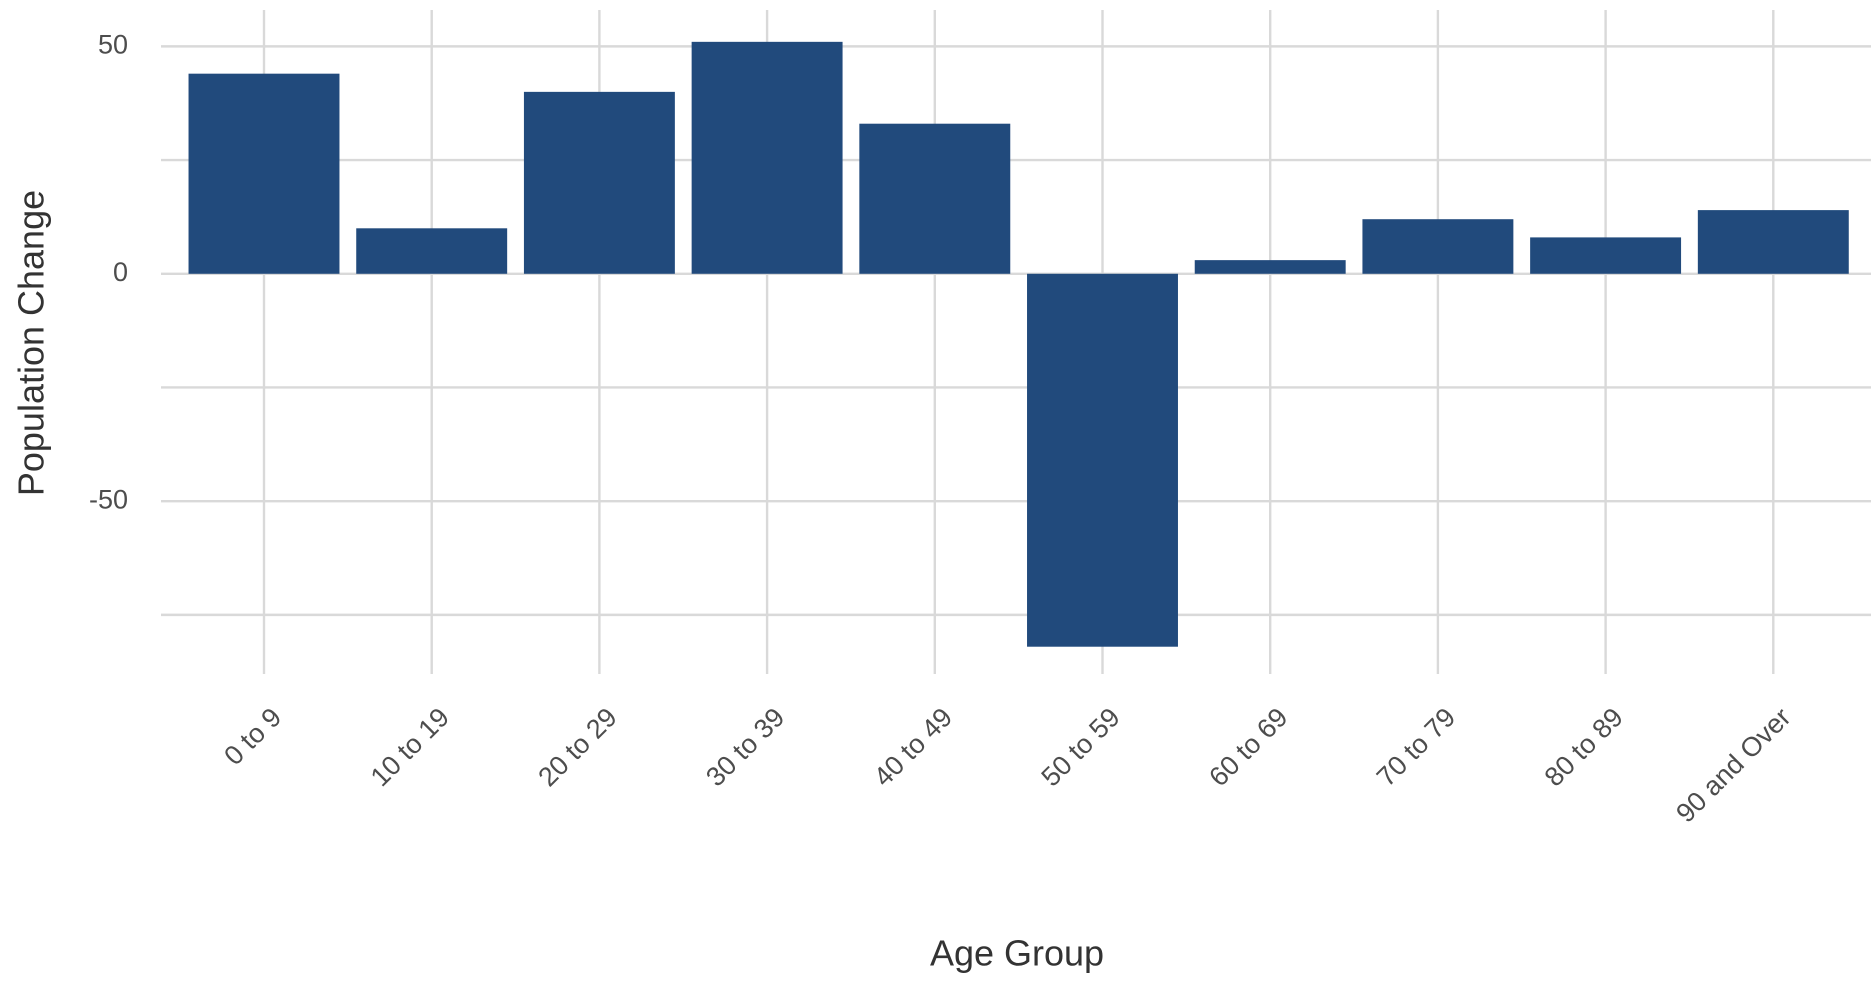 The height and width of the screenshot is (985, 1871). Describe the element at coordinates (913, 747) in the screenshot. I see `x-tick-label: 40 to 49` at that location.